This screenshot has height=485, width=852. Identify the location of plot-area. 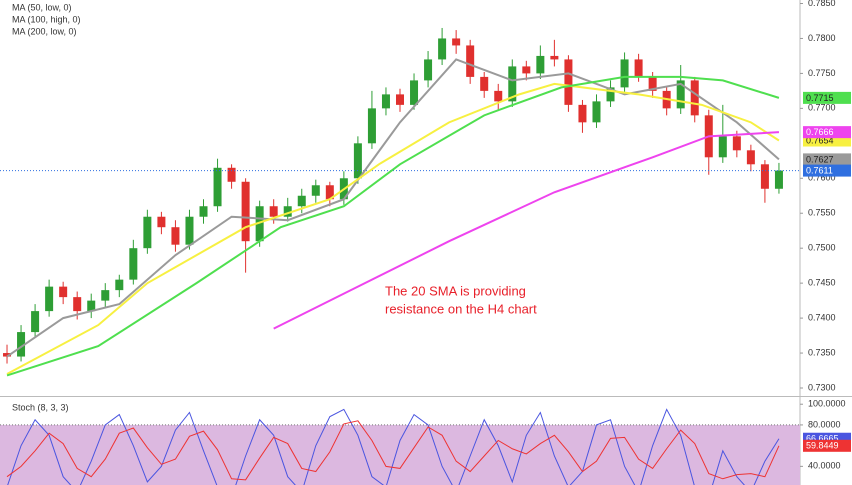
(400, 446).